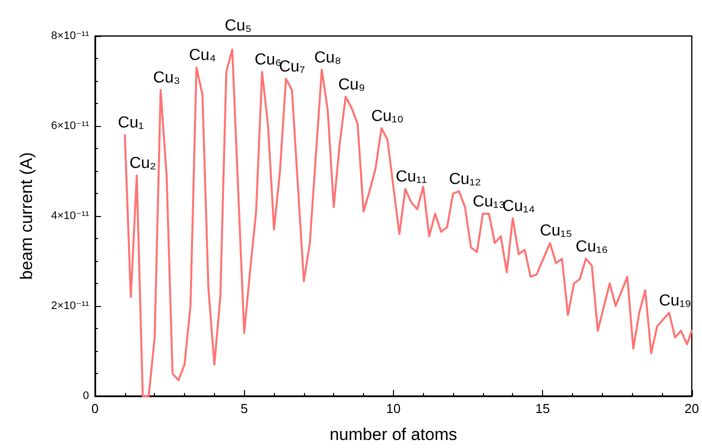  What do you see at coordinates (518, 206) in the screenshot?
I see `annotation: Cu₁₄` at bounding box center [518, 206].